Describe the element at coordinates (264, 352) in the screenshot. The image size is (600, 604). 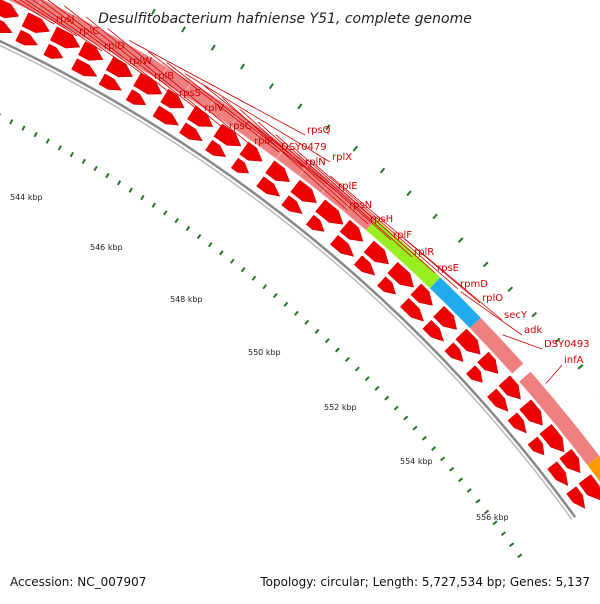
I see `scale-label: 550 kbp` at that location.